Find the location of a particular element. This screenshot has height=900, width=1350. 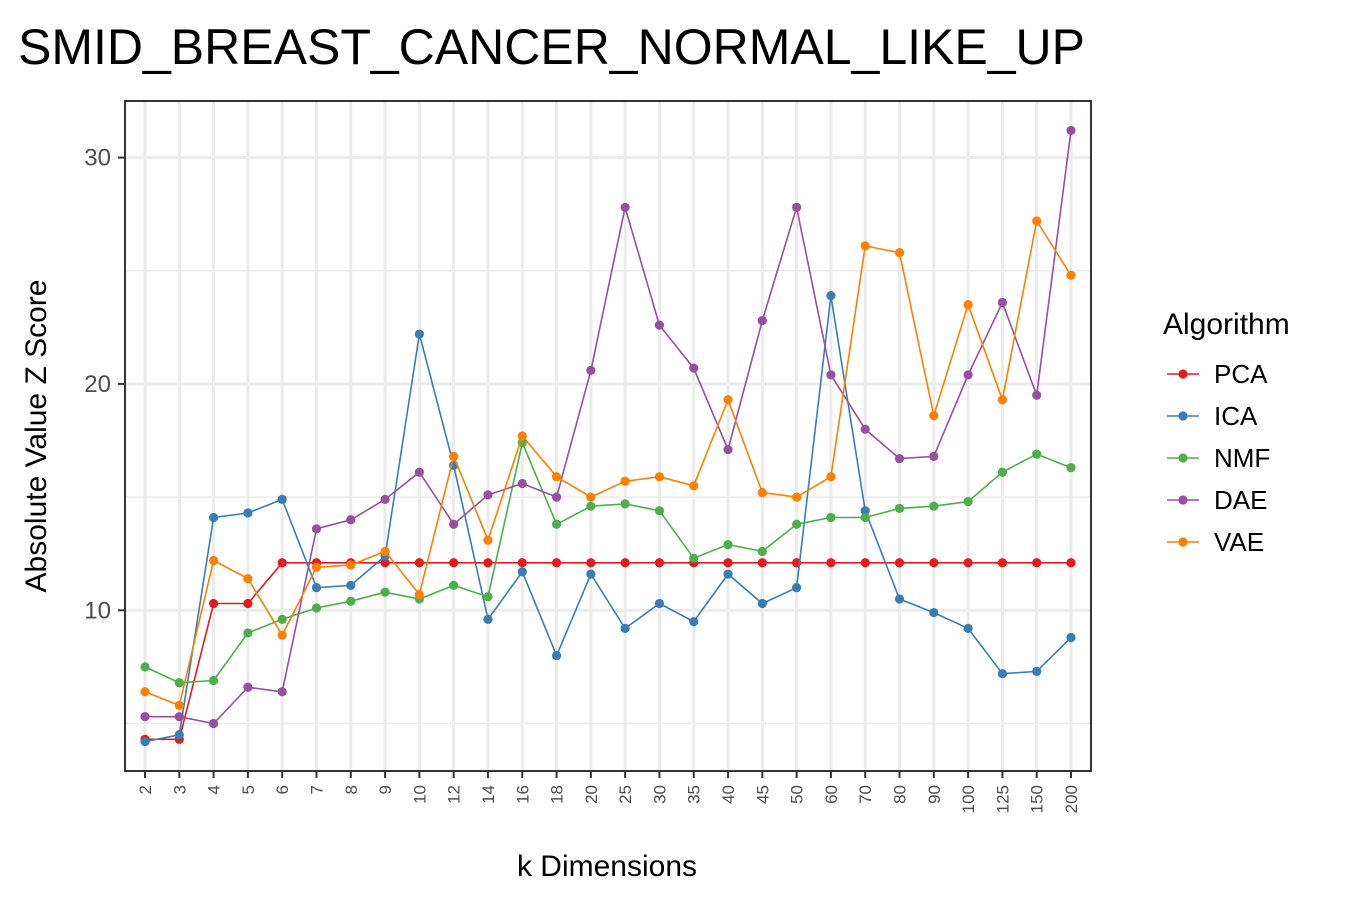

series-pca is located at coordinates (608, 651).